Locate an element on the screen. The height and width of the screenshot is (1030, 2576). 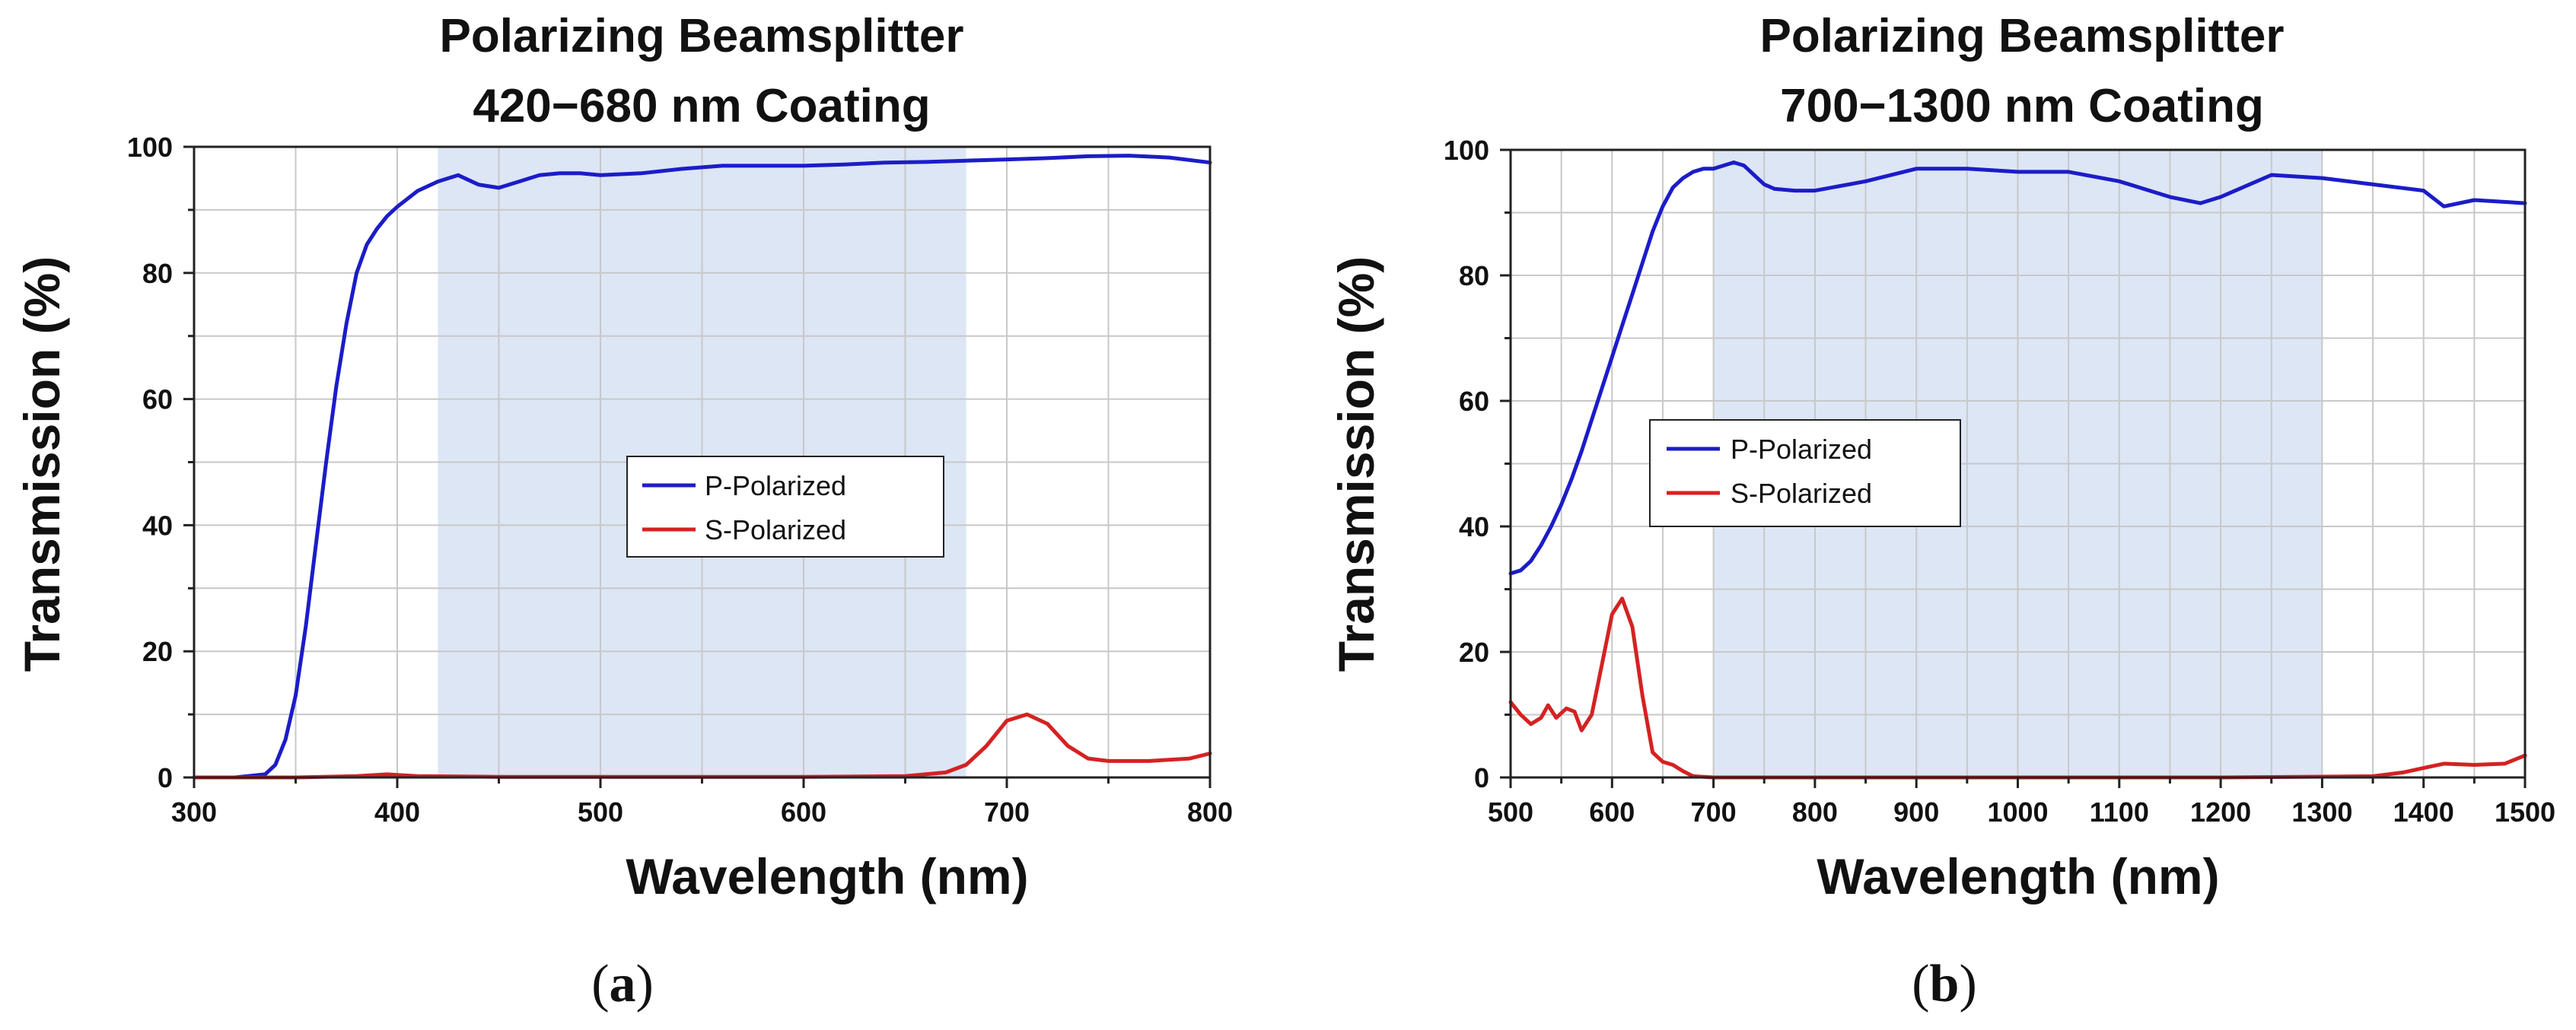
chart-subtitle: 700−1300 nm Coating is located at coordinates (2022, 106).